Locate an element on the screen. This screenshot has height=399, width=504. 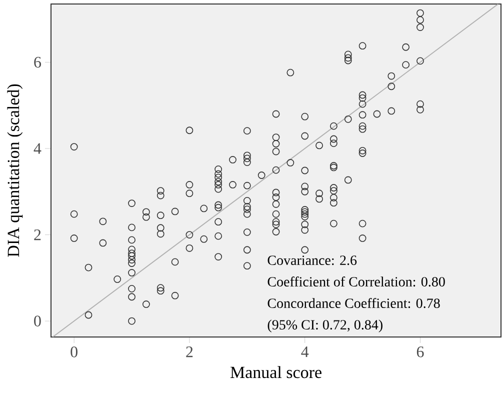
x-tick-label: 0 is located at coordinates (74, 352).